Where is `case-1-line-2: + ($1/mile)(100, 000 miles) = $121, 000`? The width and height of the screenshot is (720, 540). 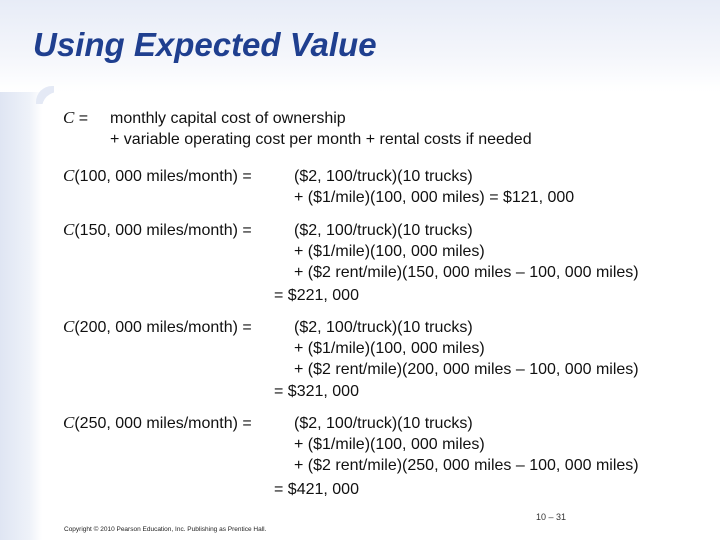
case-1-line-2: + ($1/mile)(100, 000 miles) = $121, 000 is located at coordinates (434, 197).